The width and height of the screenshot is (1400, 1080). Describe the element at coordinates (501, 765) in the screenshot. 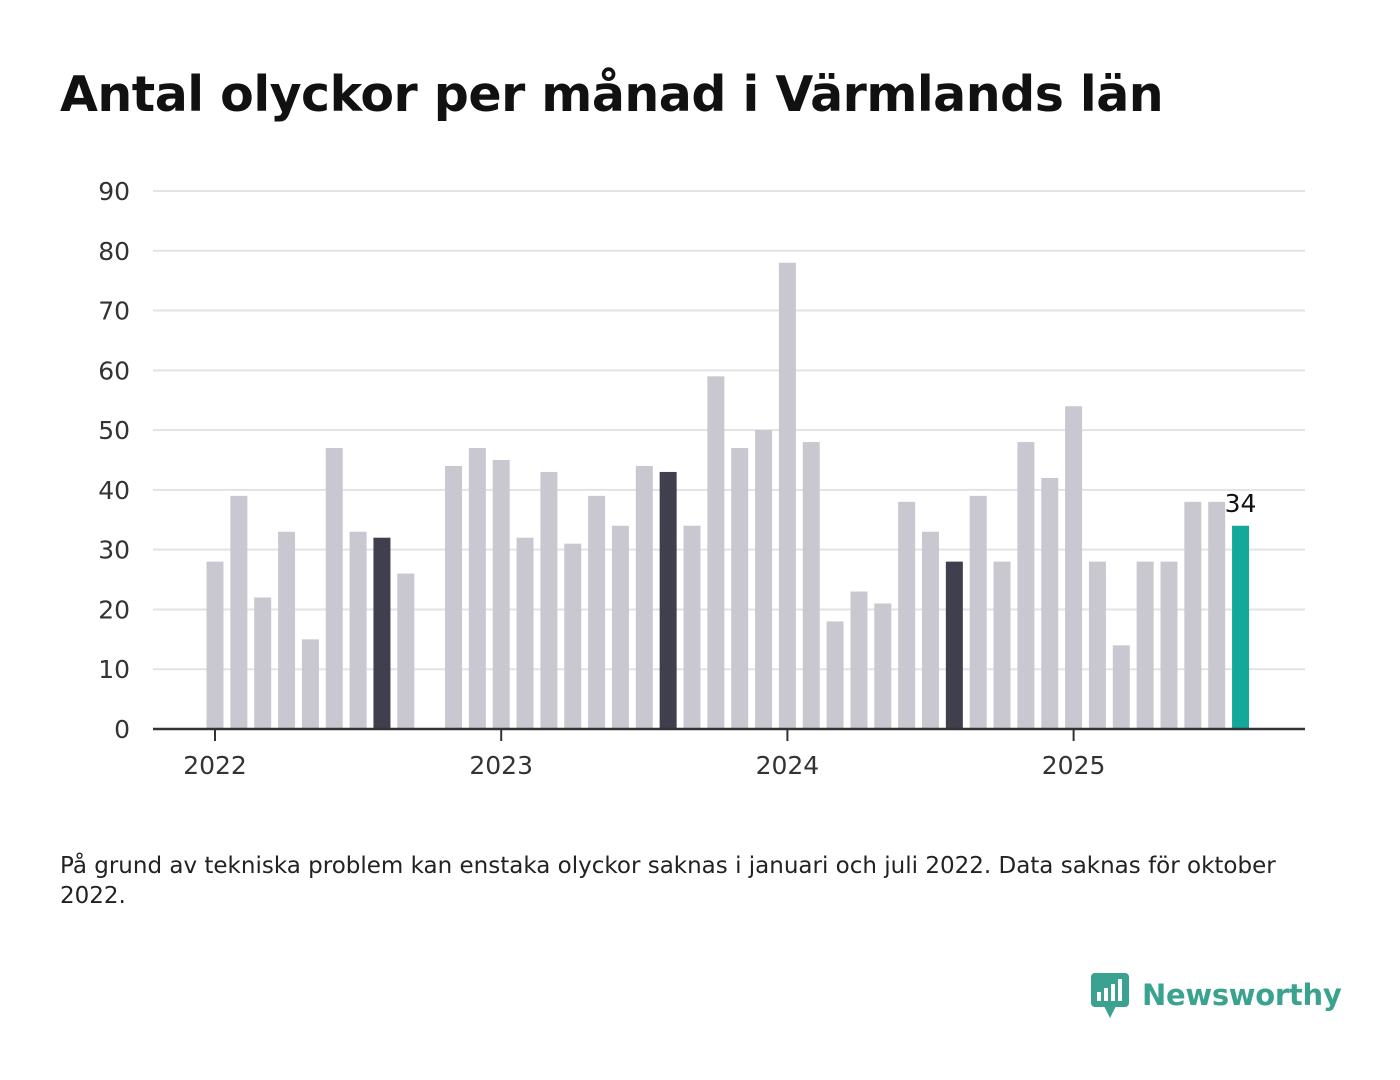

I see `x-tick-label: 2023` at that location.